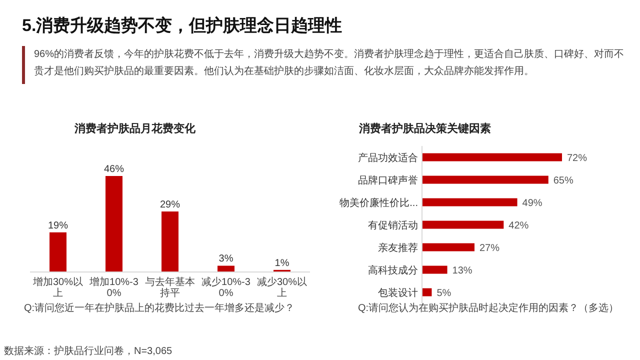  I want to click on annotation: Q:请问您认为在购买护肤品时起决定作用的因素？（多选）, so click(488, 308).